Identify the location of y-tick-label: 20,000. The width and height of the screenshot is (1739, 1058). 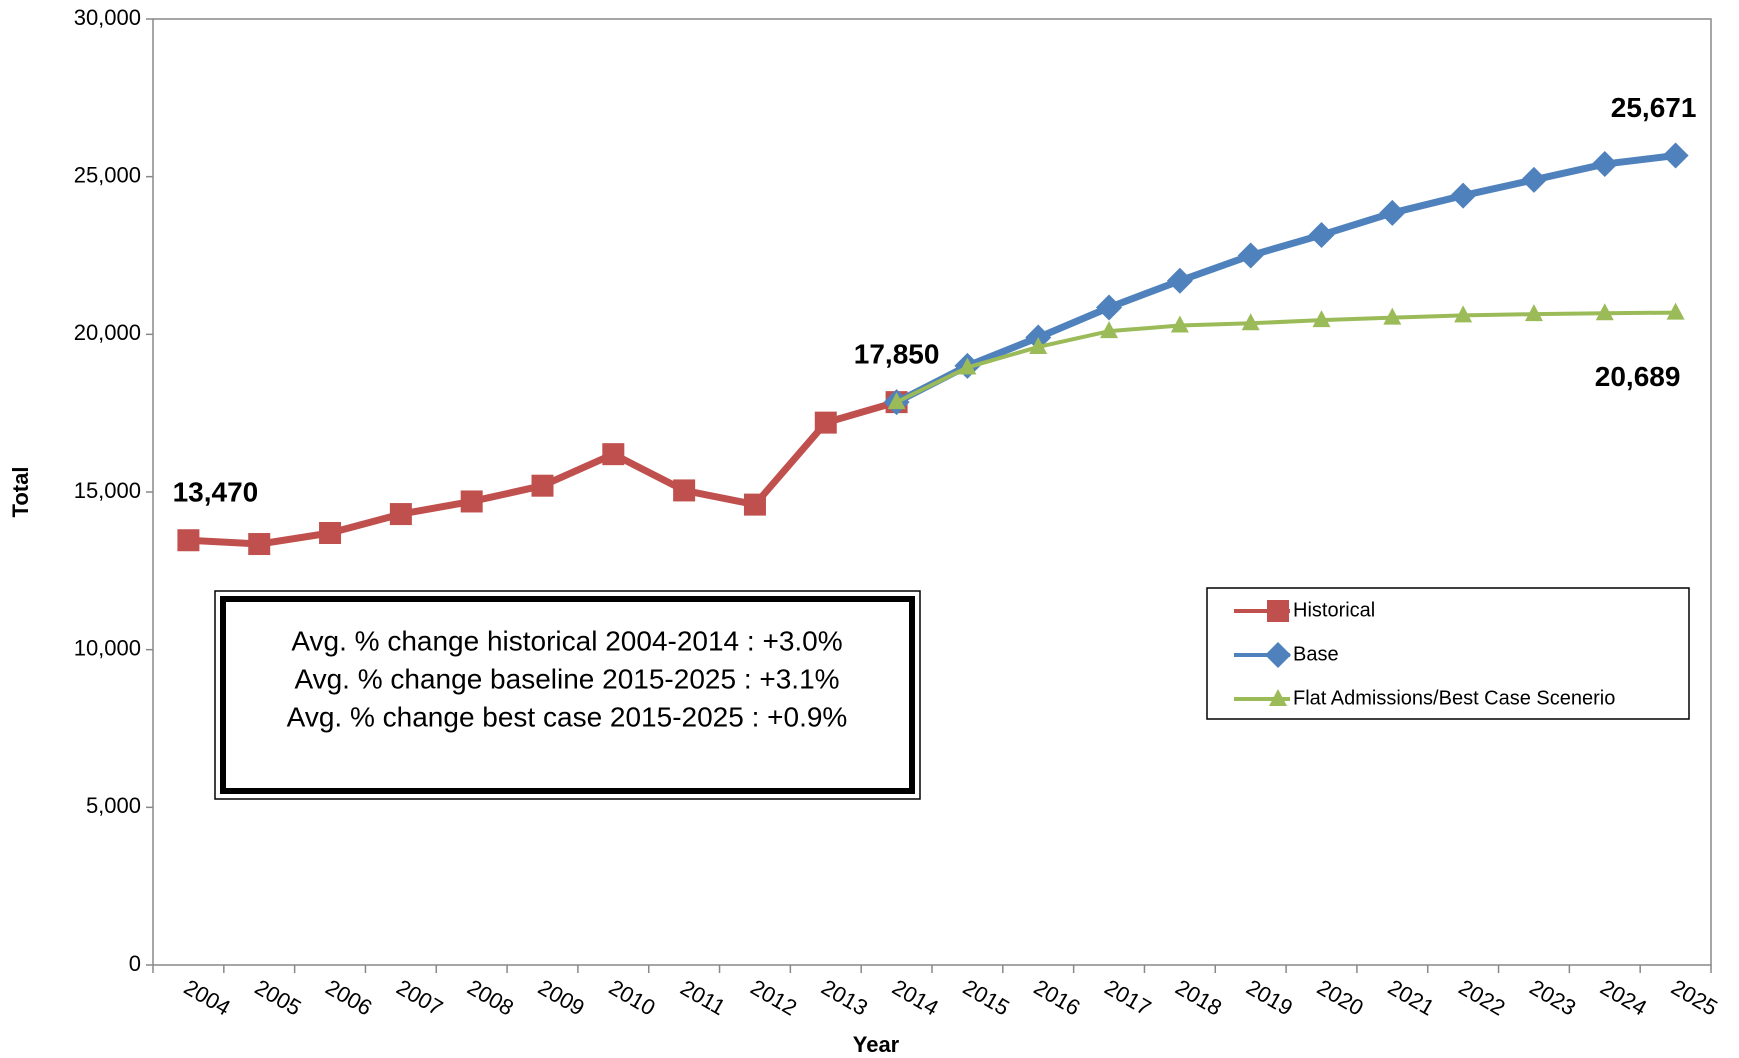
(107, 332).